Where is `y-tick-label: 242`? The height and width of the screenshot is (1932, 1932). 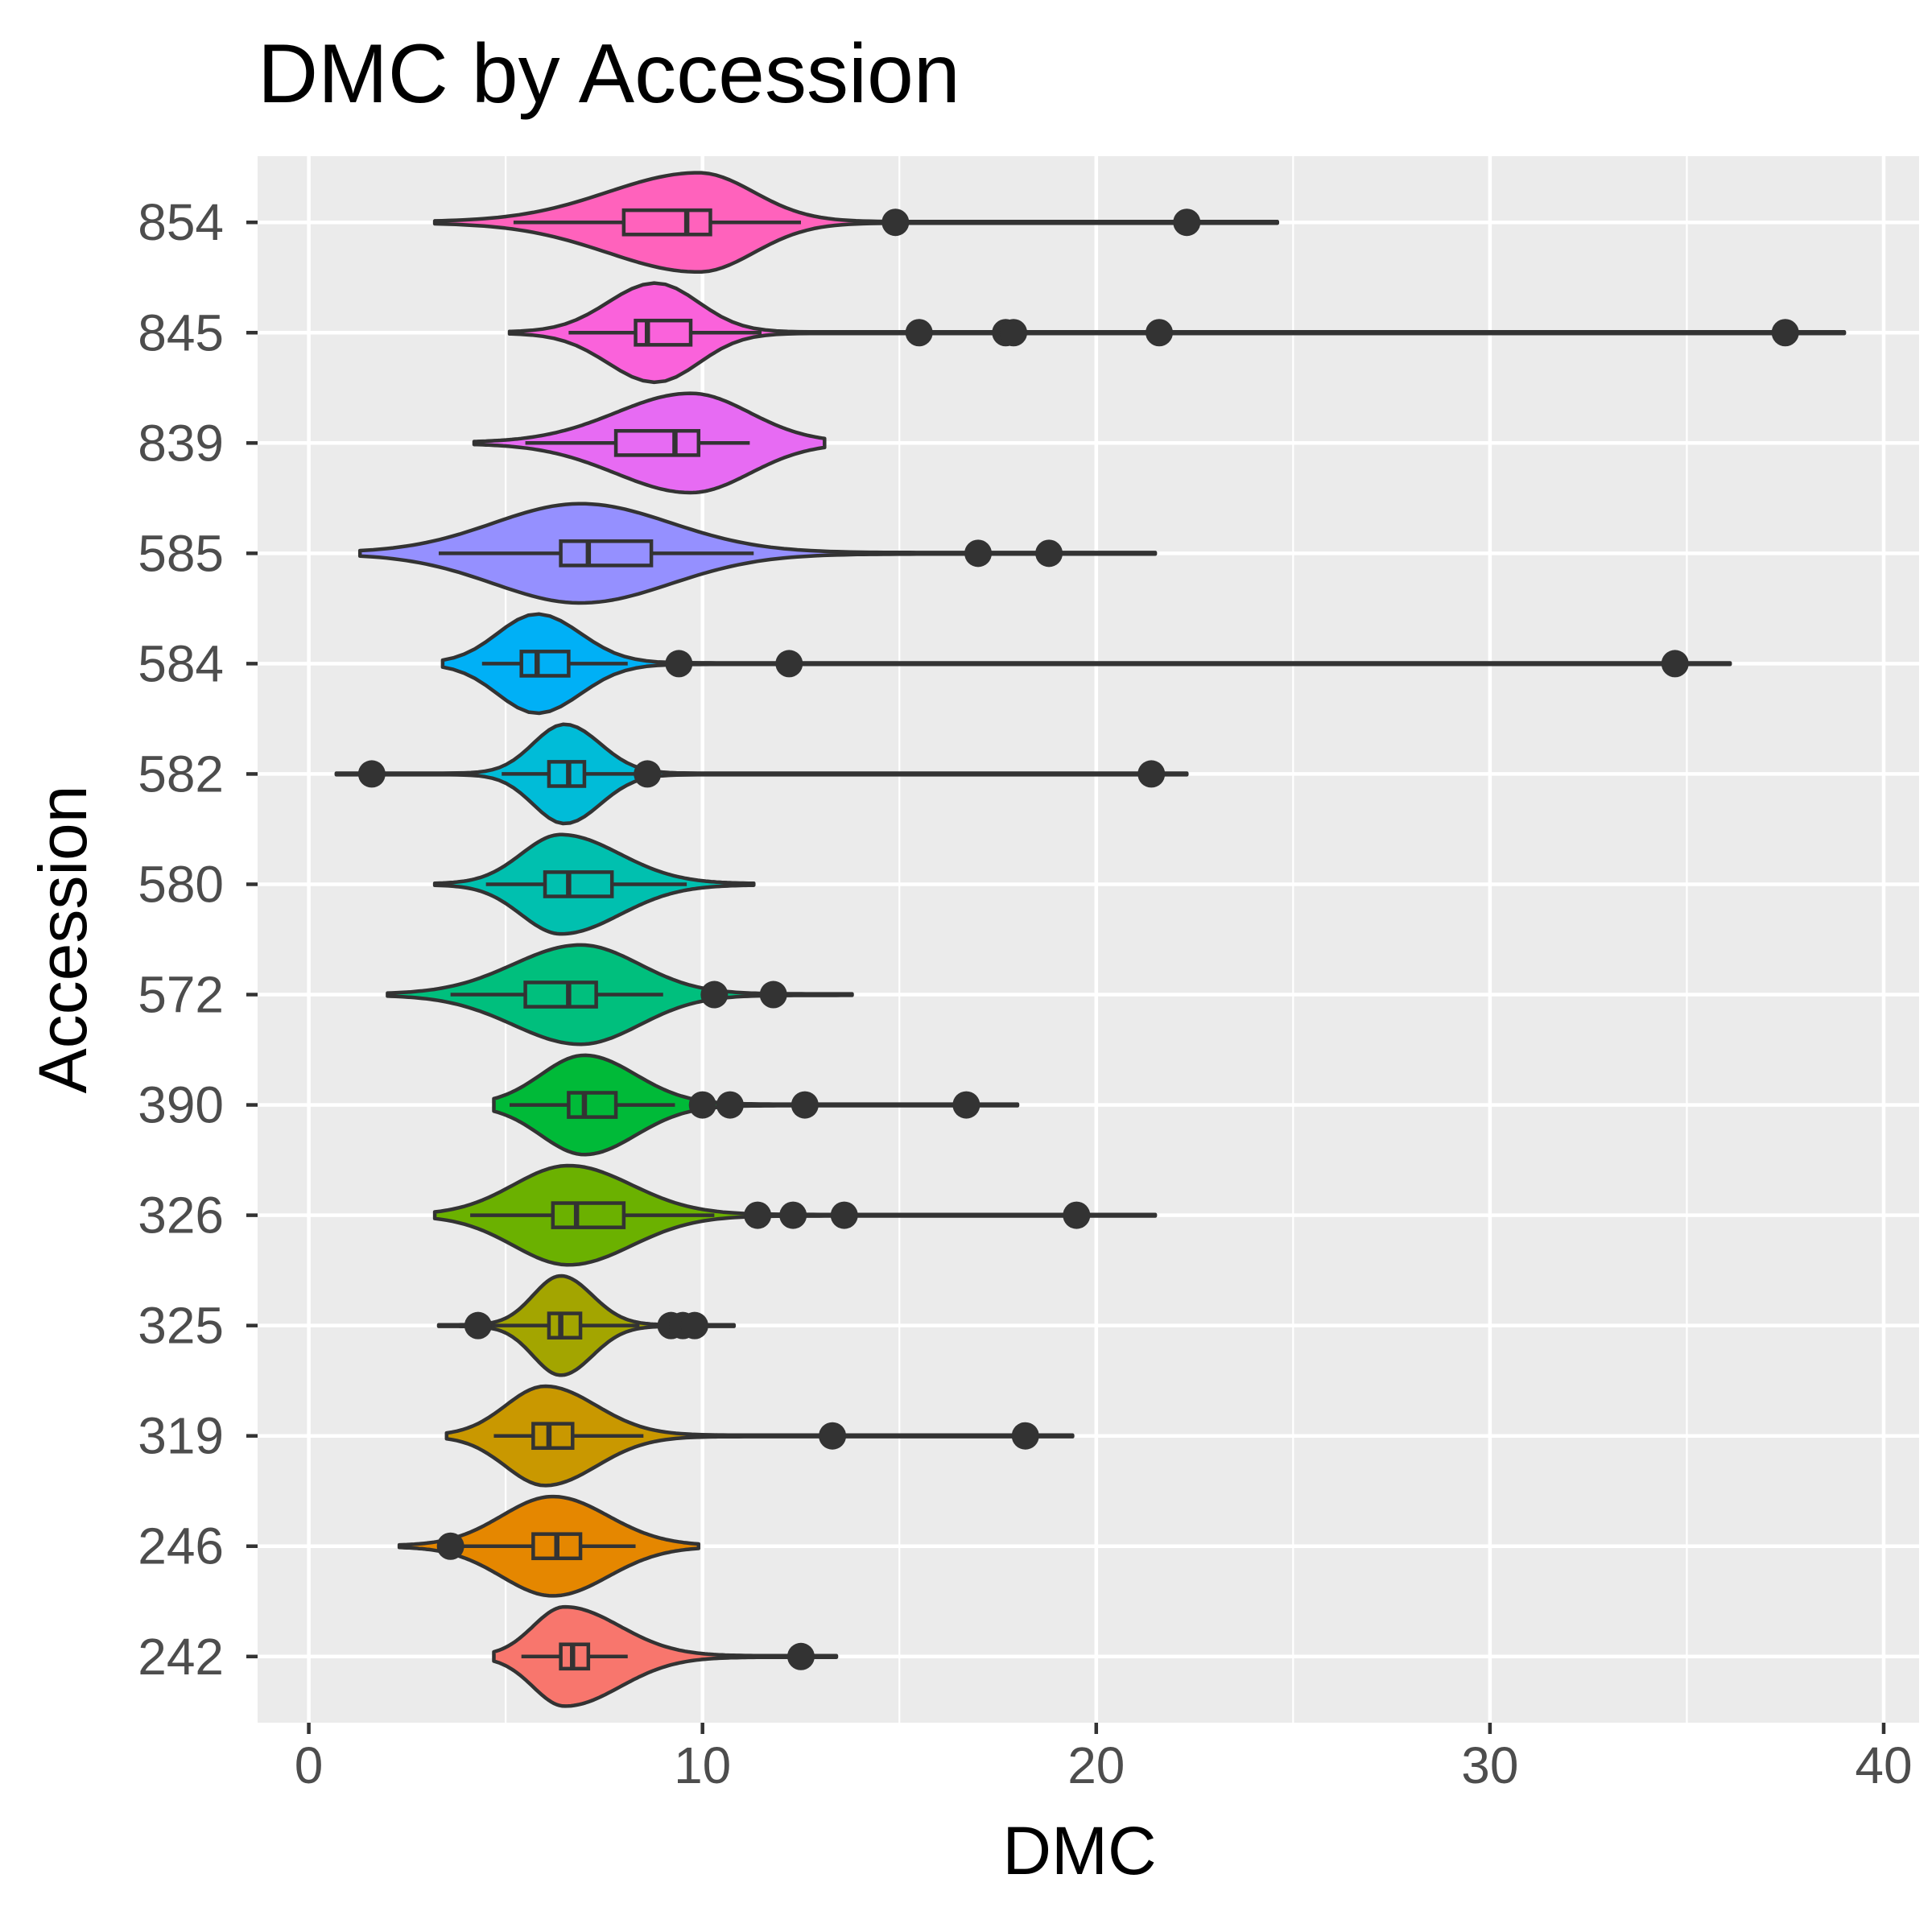
y-tick-label: 242 is located at coordinates (181, 1657).